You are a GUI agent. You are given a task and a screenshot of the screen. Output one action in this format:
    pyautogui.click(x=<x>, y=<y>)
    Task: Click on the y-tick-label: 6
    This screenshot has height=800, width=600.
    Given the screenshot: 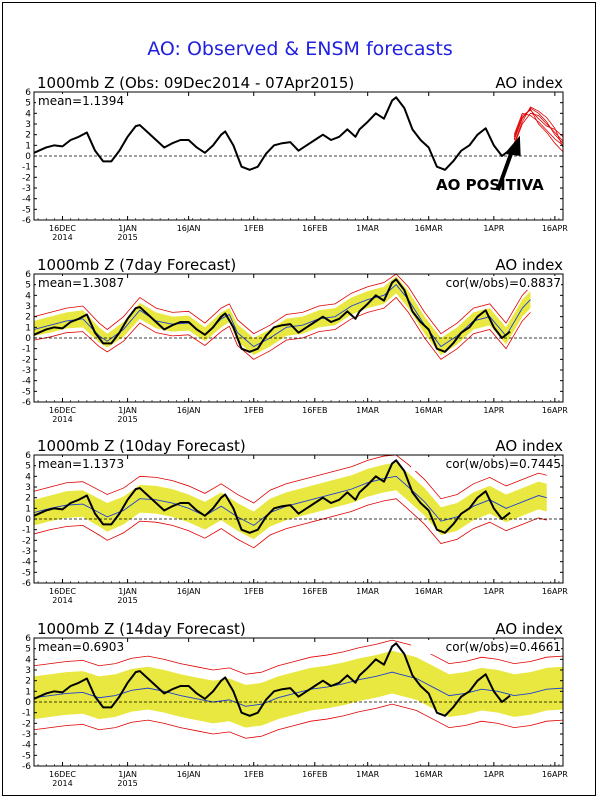 What is the action you would take?
    pyautogui.click(x=28, y=639)
    